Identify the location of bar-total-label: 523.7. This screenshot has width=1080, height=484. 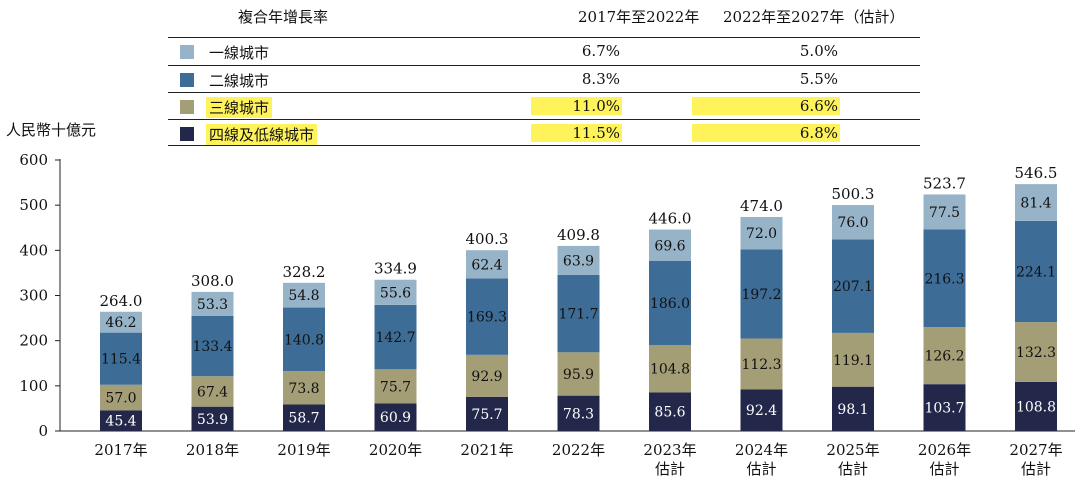
(944, 183).